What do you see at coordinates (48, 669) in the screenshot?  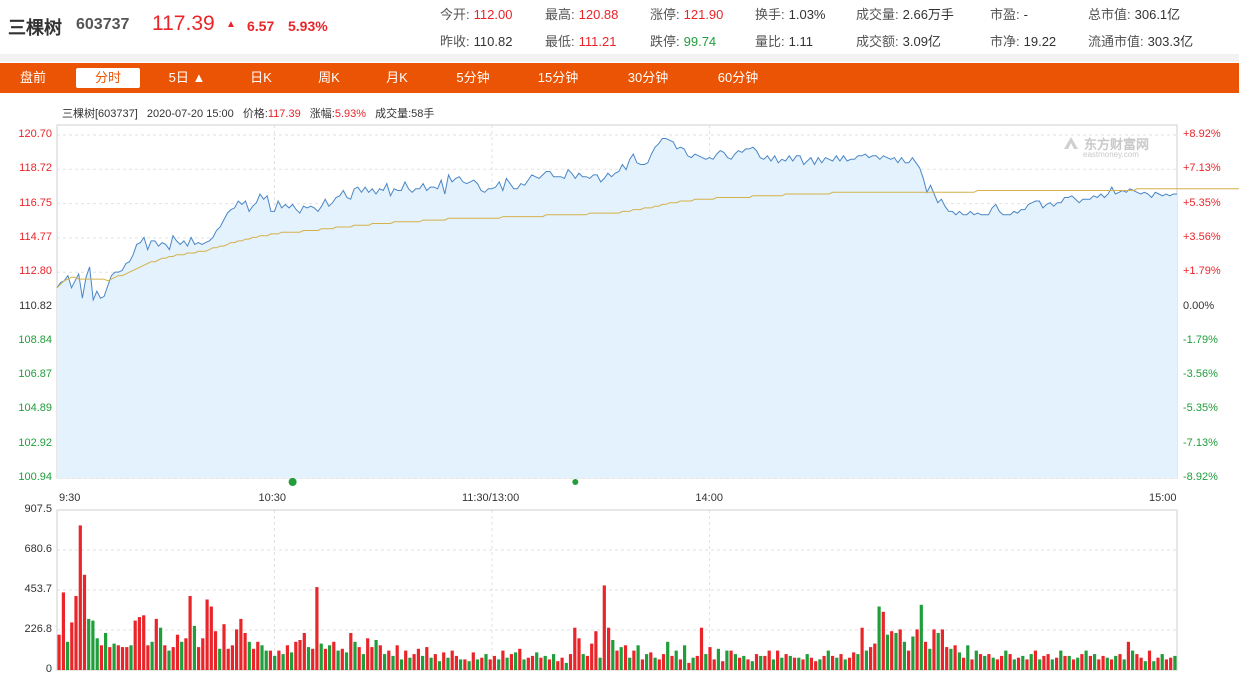 I see `volume-tick-label: 0` at bounding box center [48, 669].